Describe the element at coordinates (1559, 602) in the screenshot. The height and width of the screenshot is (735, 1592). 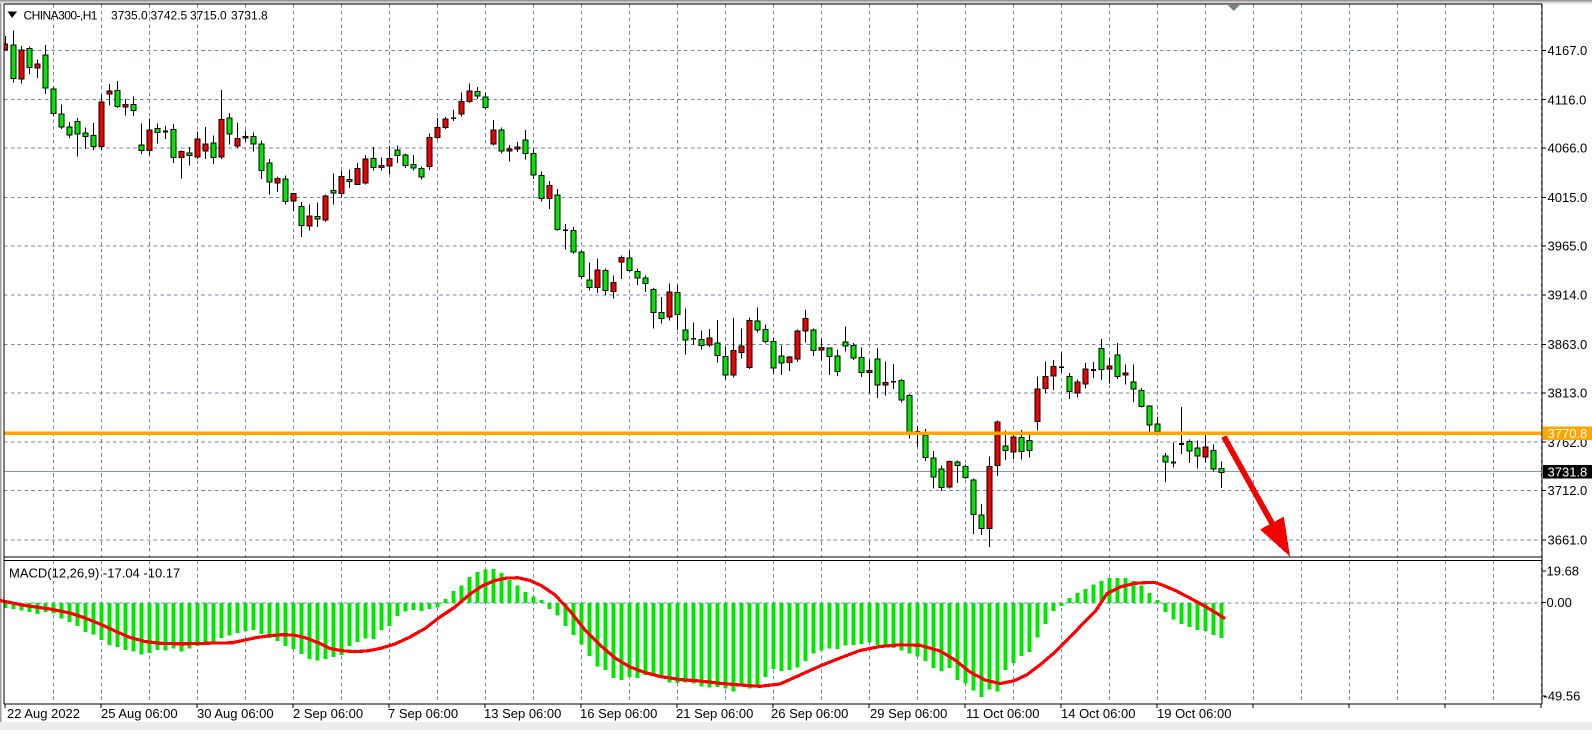
I see `svg-text: 0.00` at that location.